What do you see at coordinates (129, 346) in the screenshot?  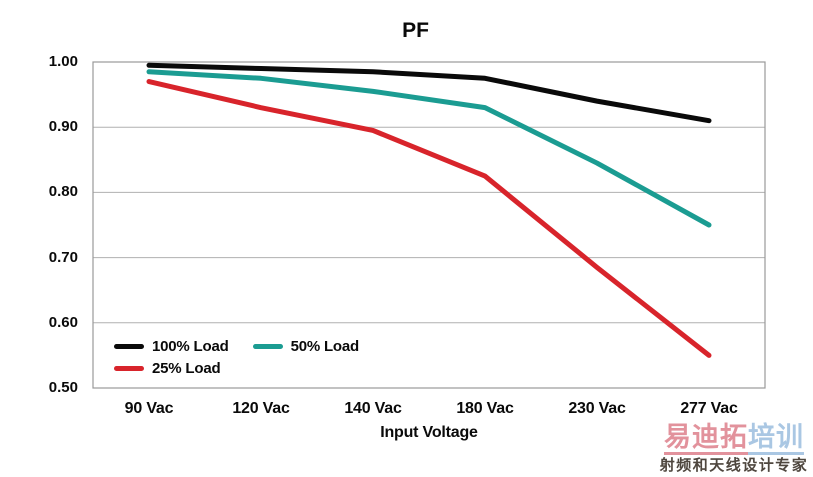 I see `legend-swatch-100-load` at bounding box center [129, 346].